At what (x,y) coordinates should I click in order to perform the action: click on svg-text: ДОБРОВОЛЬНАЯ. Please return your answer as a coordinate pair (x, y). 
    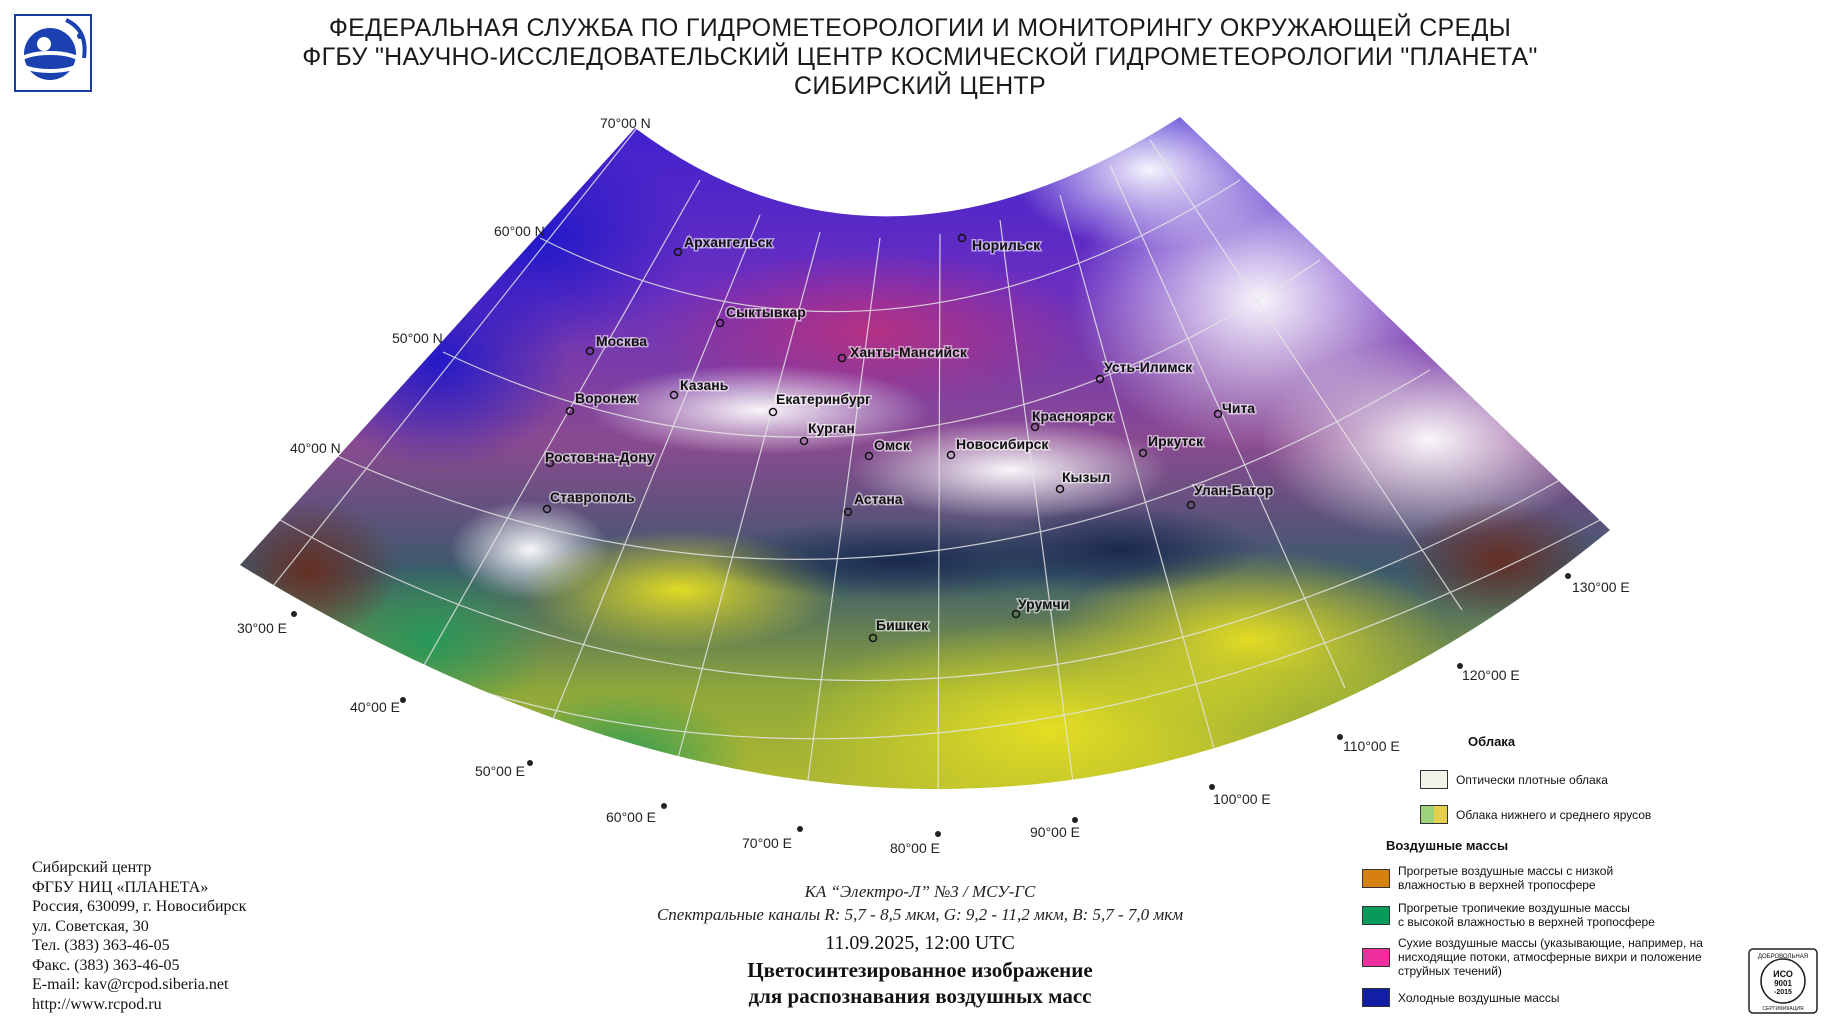
    Looking at the image, I should click on (1783, 957).